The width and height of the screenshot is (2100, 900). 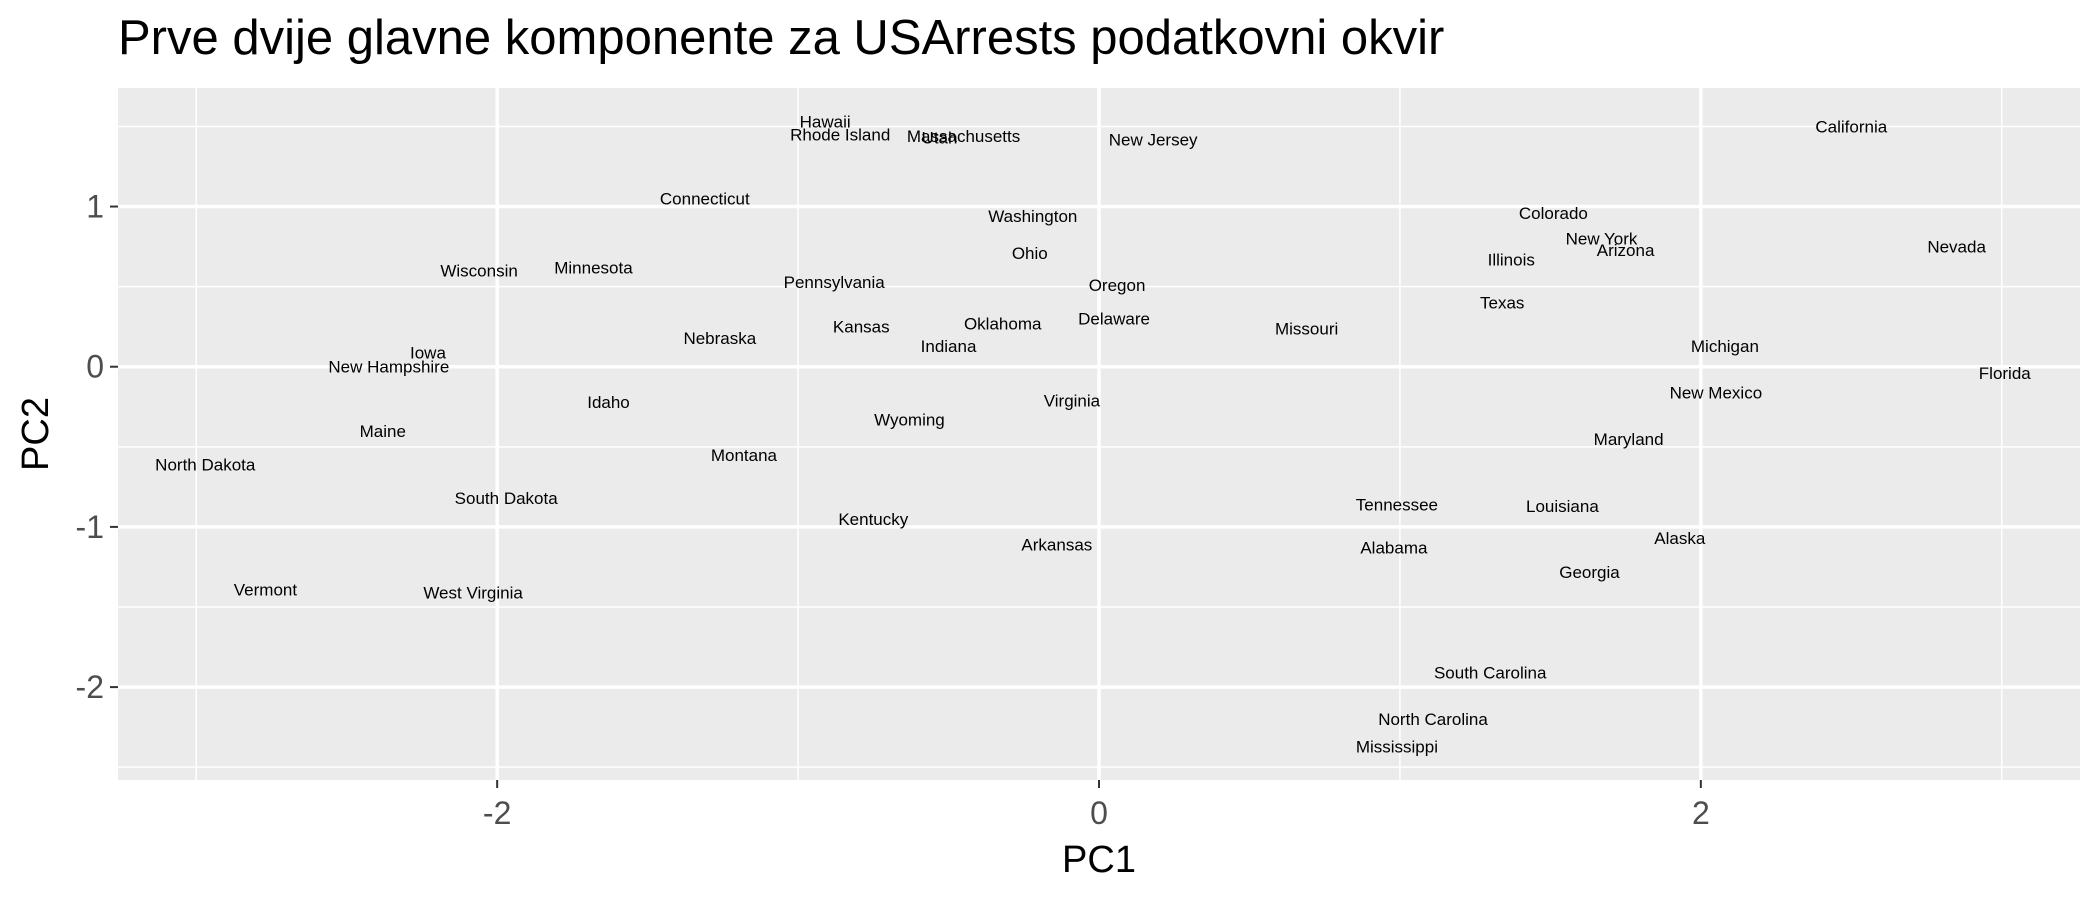 I want to click on point-label: Colorado, so click(x=1553, y=213).